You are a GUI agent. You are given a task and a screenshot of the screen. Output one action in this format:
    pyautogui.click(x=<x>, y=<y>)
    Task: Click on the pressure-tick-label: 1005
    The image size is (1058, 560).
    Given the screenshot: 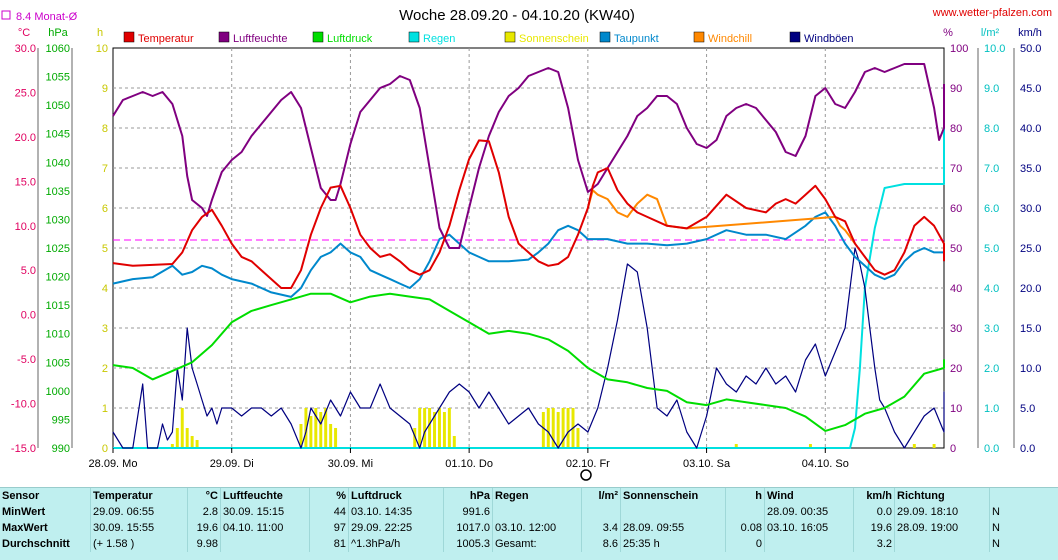 What is the action you would take?
    pyautogui.click(x=58, y=363)
    